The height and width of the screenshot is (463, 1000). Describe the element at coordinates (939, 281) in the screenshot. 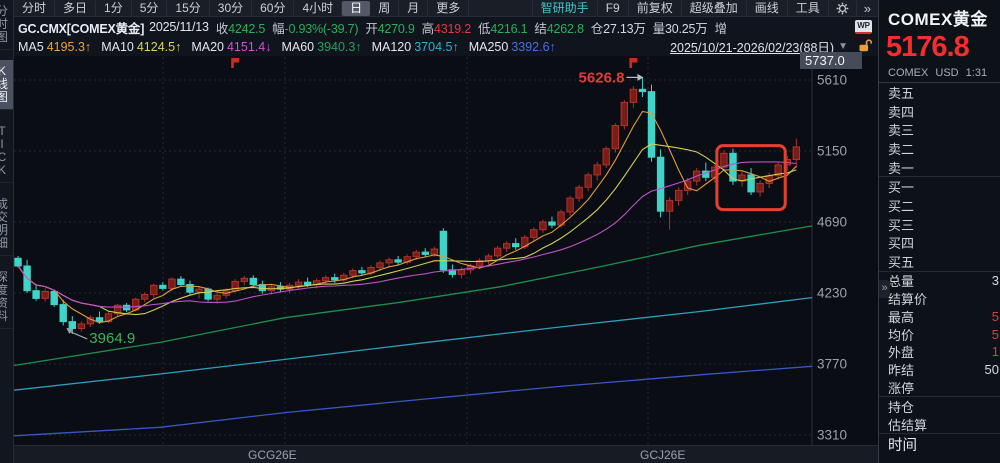

I see `stat-row-总量: 总量 3` at that location.